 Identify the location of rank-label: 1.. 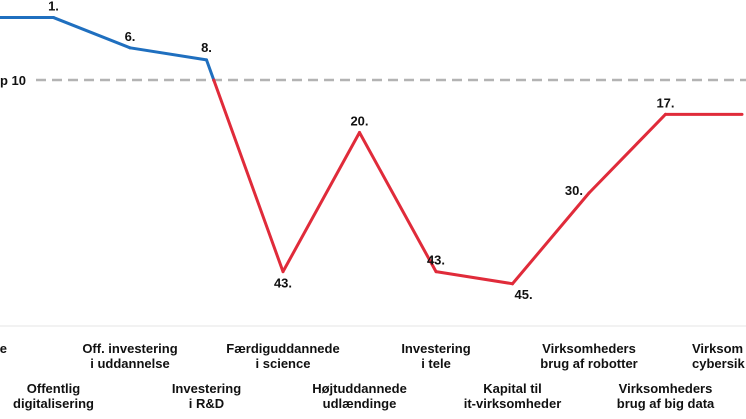
(53, 7).